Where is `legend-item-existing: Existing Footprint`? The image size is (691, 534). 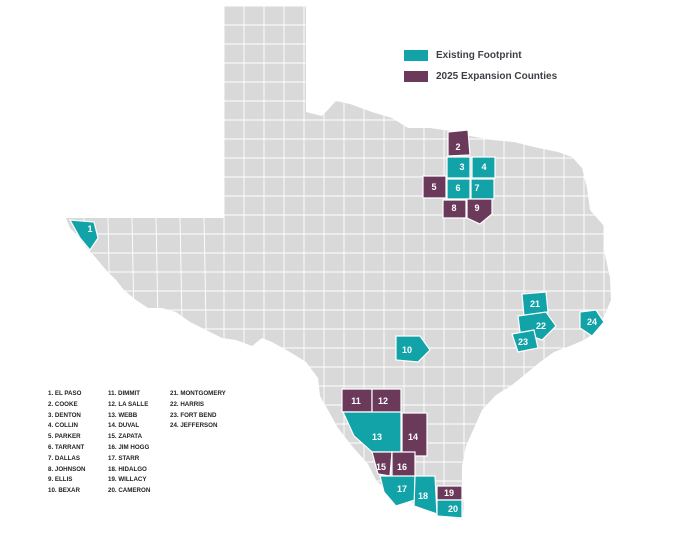
legend-item-existing: Existing Footprint is located at coordinates (480, 55).